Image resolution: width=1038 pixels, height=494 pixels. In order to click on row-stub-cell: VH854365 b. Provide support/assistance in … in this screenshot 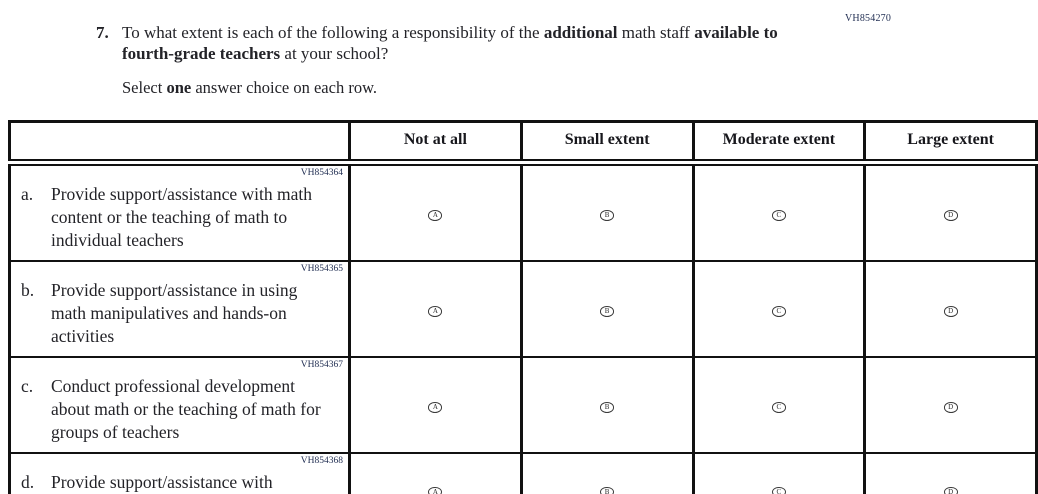, I will do `click(179, 309)`.